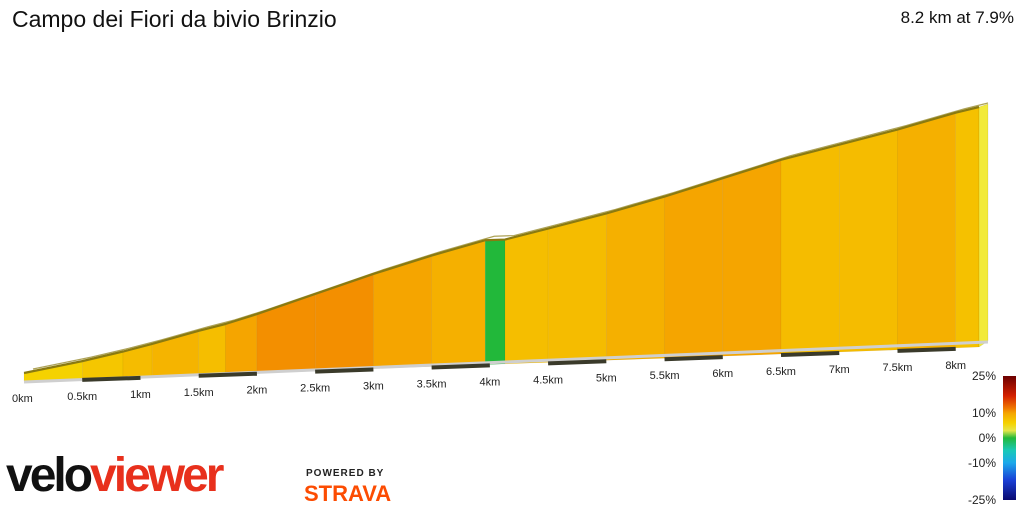 This screenshot has height=512, width=1024. I want to click on x-tick-label: 5km, so click(606, 378).